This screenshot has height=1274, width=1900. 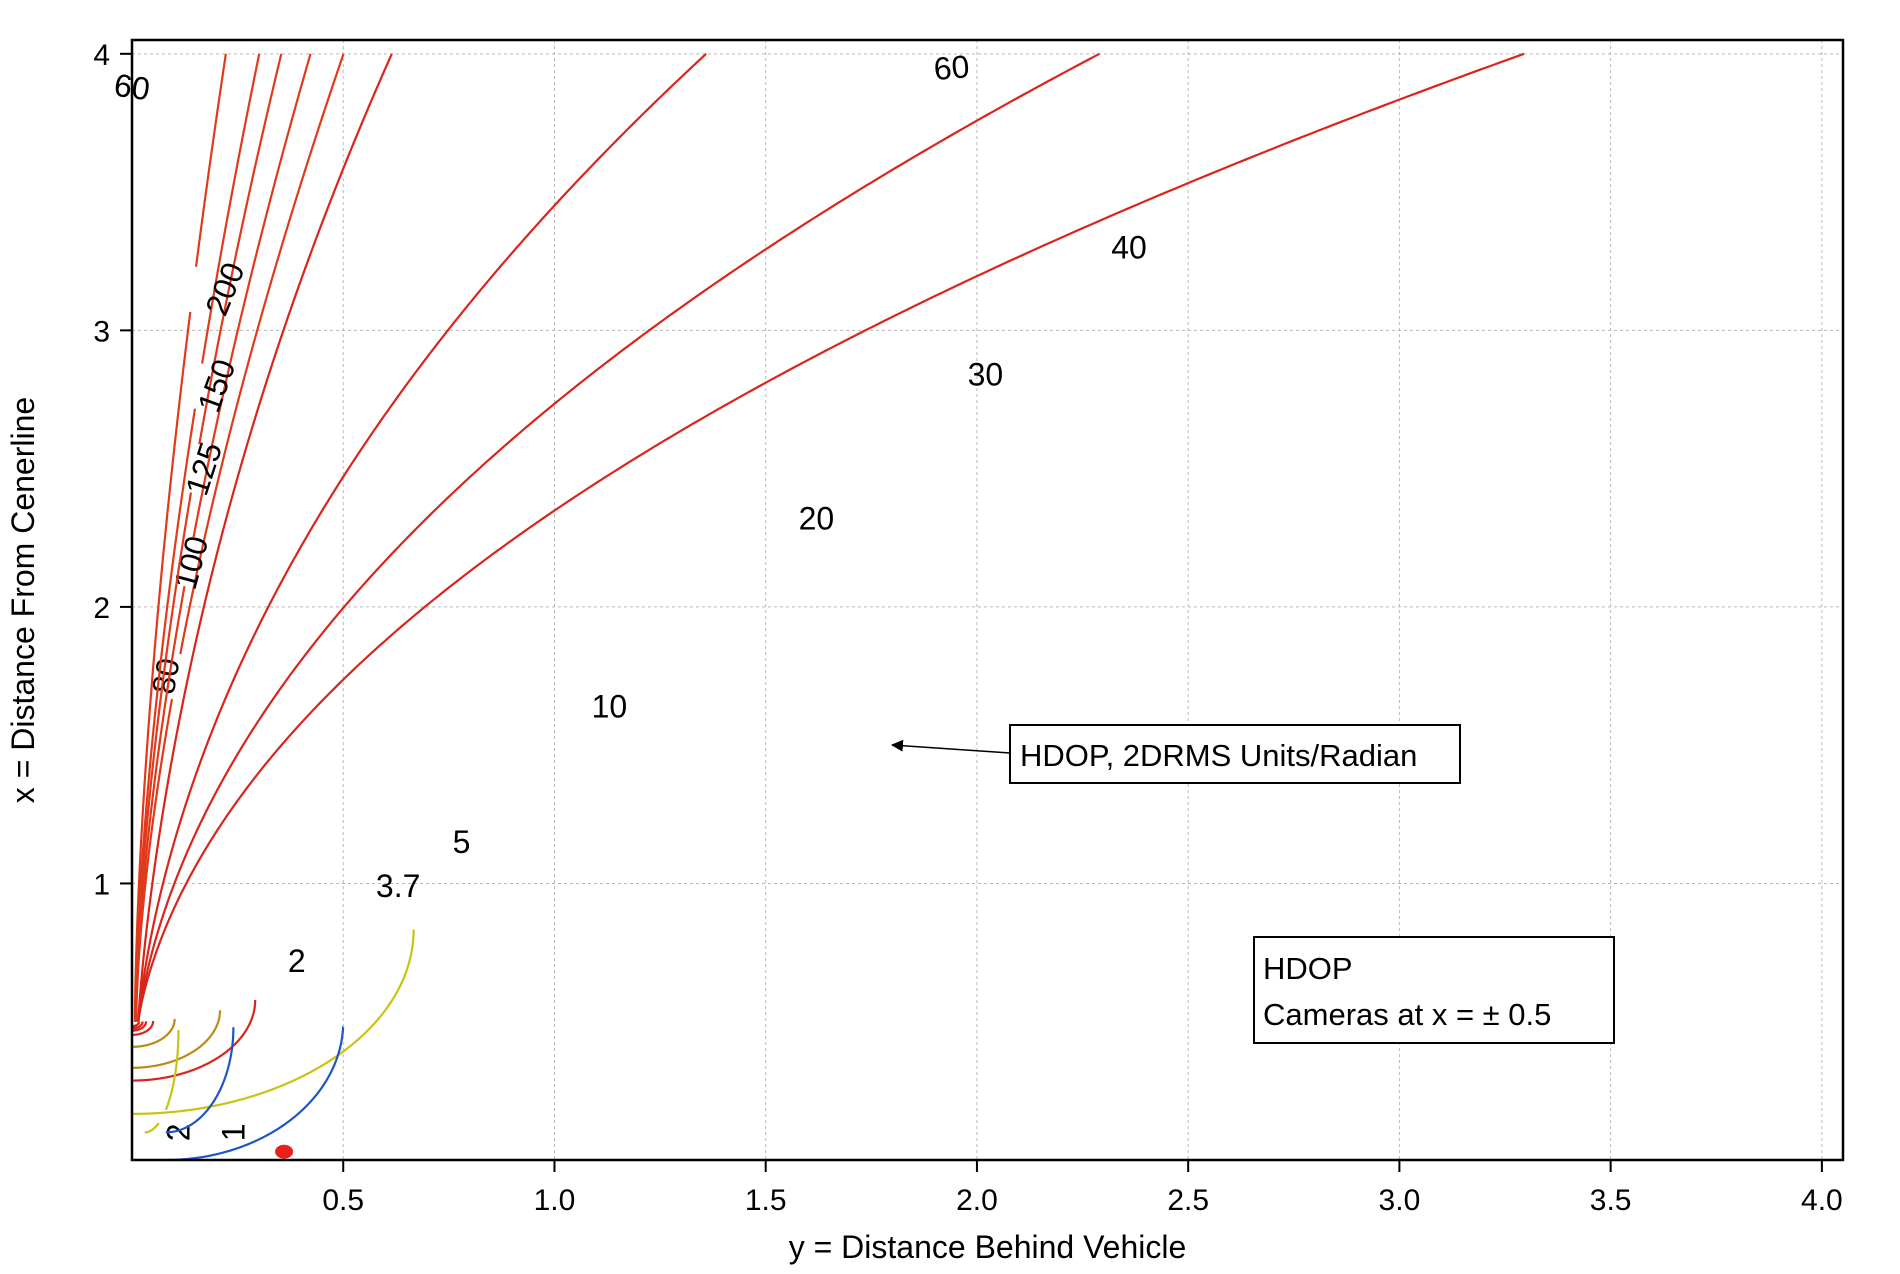 What do you see at coordinates (191, 562) in the screenshot?
I see `contour-label: 100` at bounding box center [191, 562].